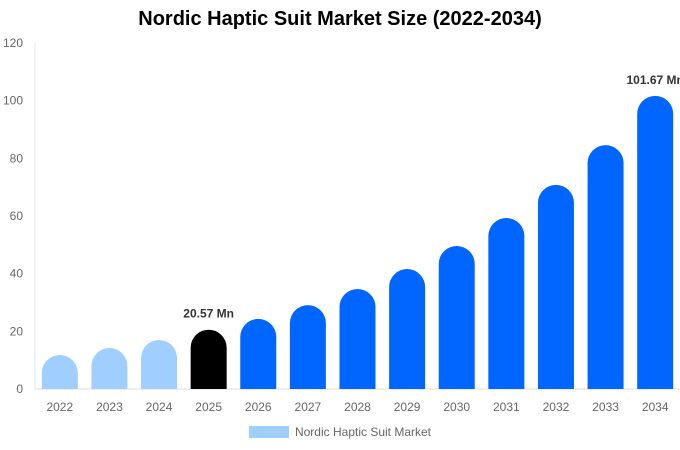 The width and height of the screenshot is (680, 450). What do you see at coordinates (13, 43) in the screenshot?
I see `y-tick-label: 120` at bounding box center [13, 43].